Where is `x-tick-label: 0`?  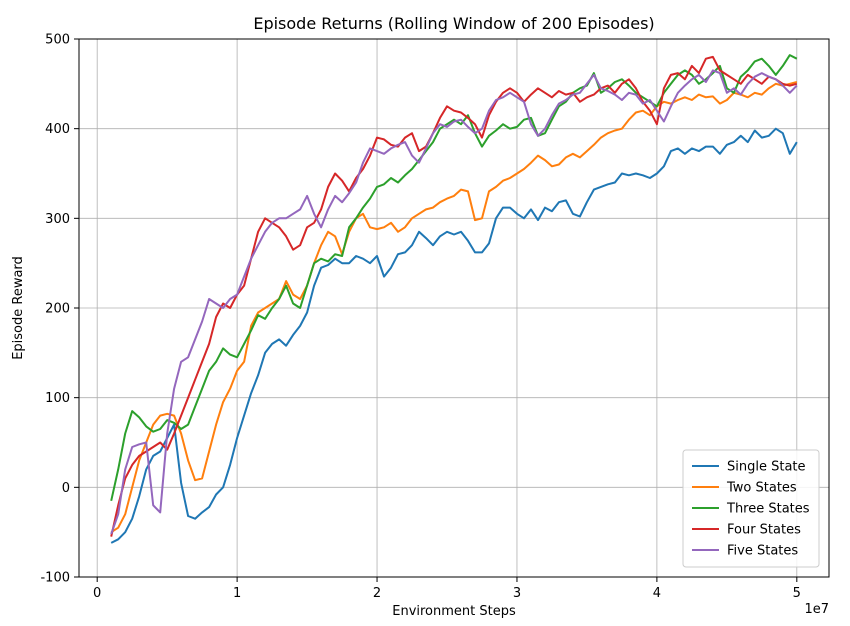 x-tick-label: 0 is located at coordinates (97, 593).